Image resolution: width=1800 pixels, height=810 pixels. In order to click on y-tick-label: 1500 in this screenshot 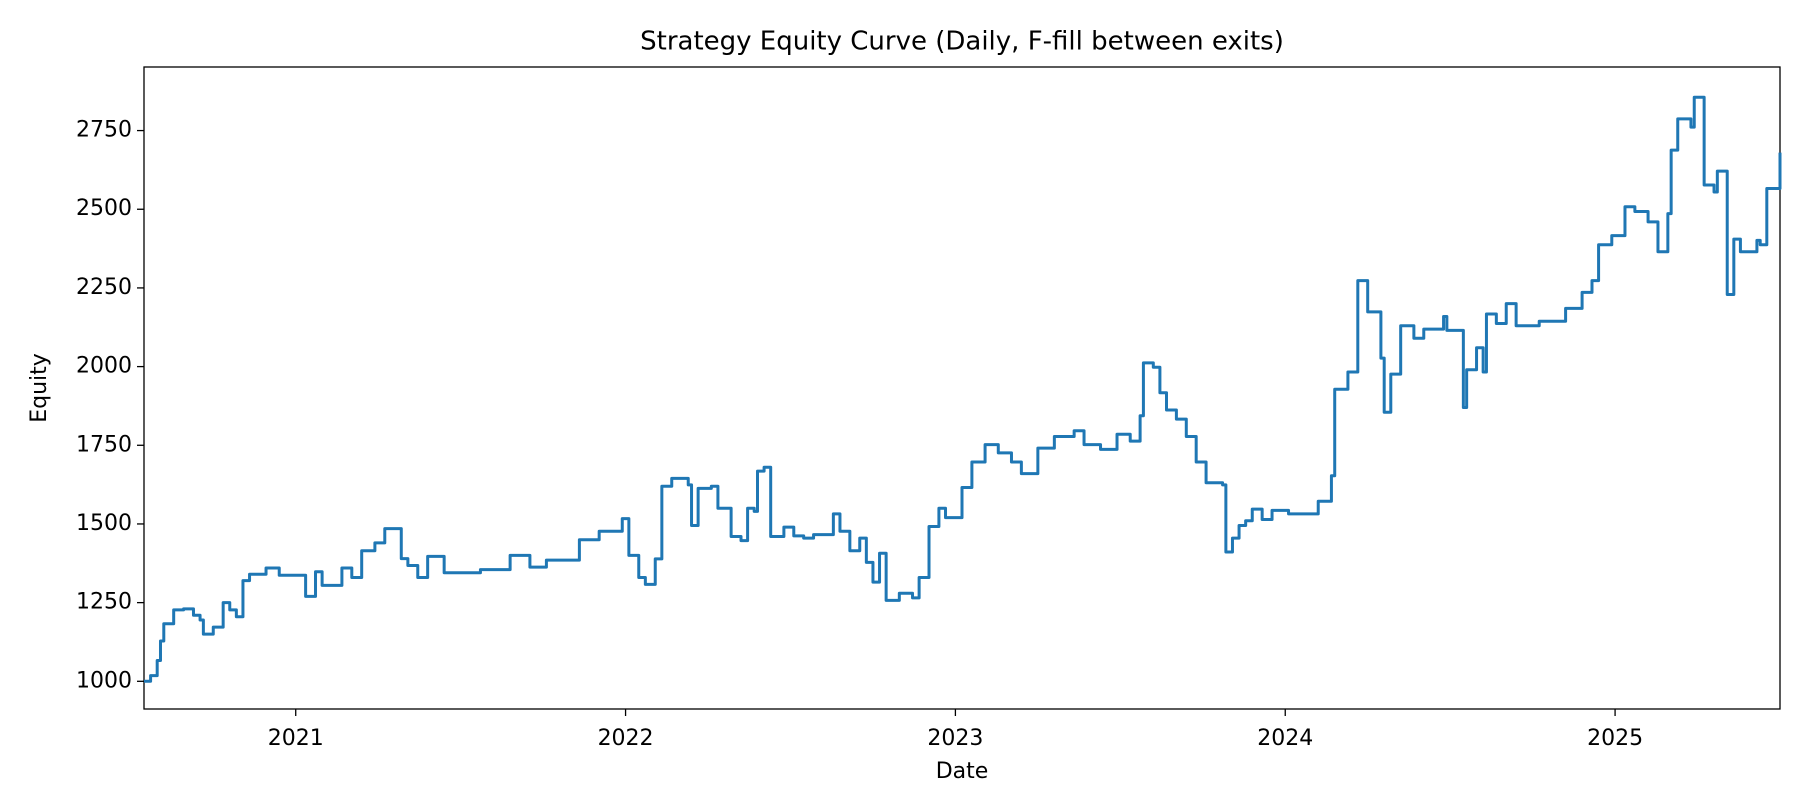, I will do `click(104, 523)`.